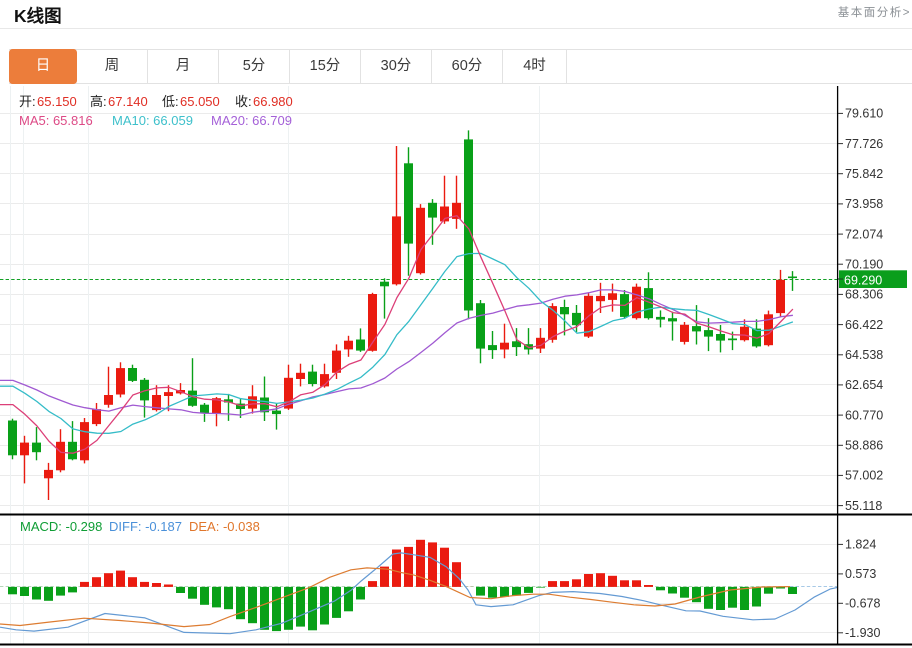 Image resolution: width=912 pixels, height=648 pixels. I want to click on svg-text: 64.538, so click(864, 355).